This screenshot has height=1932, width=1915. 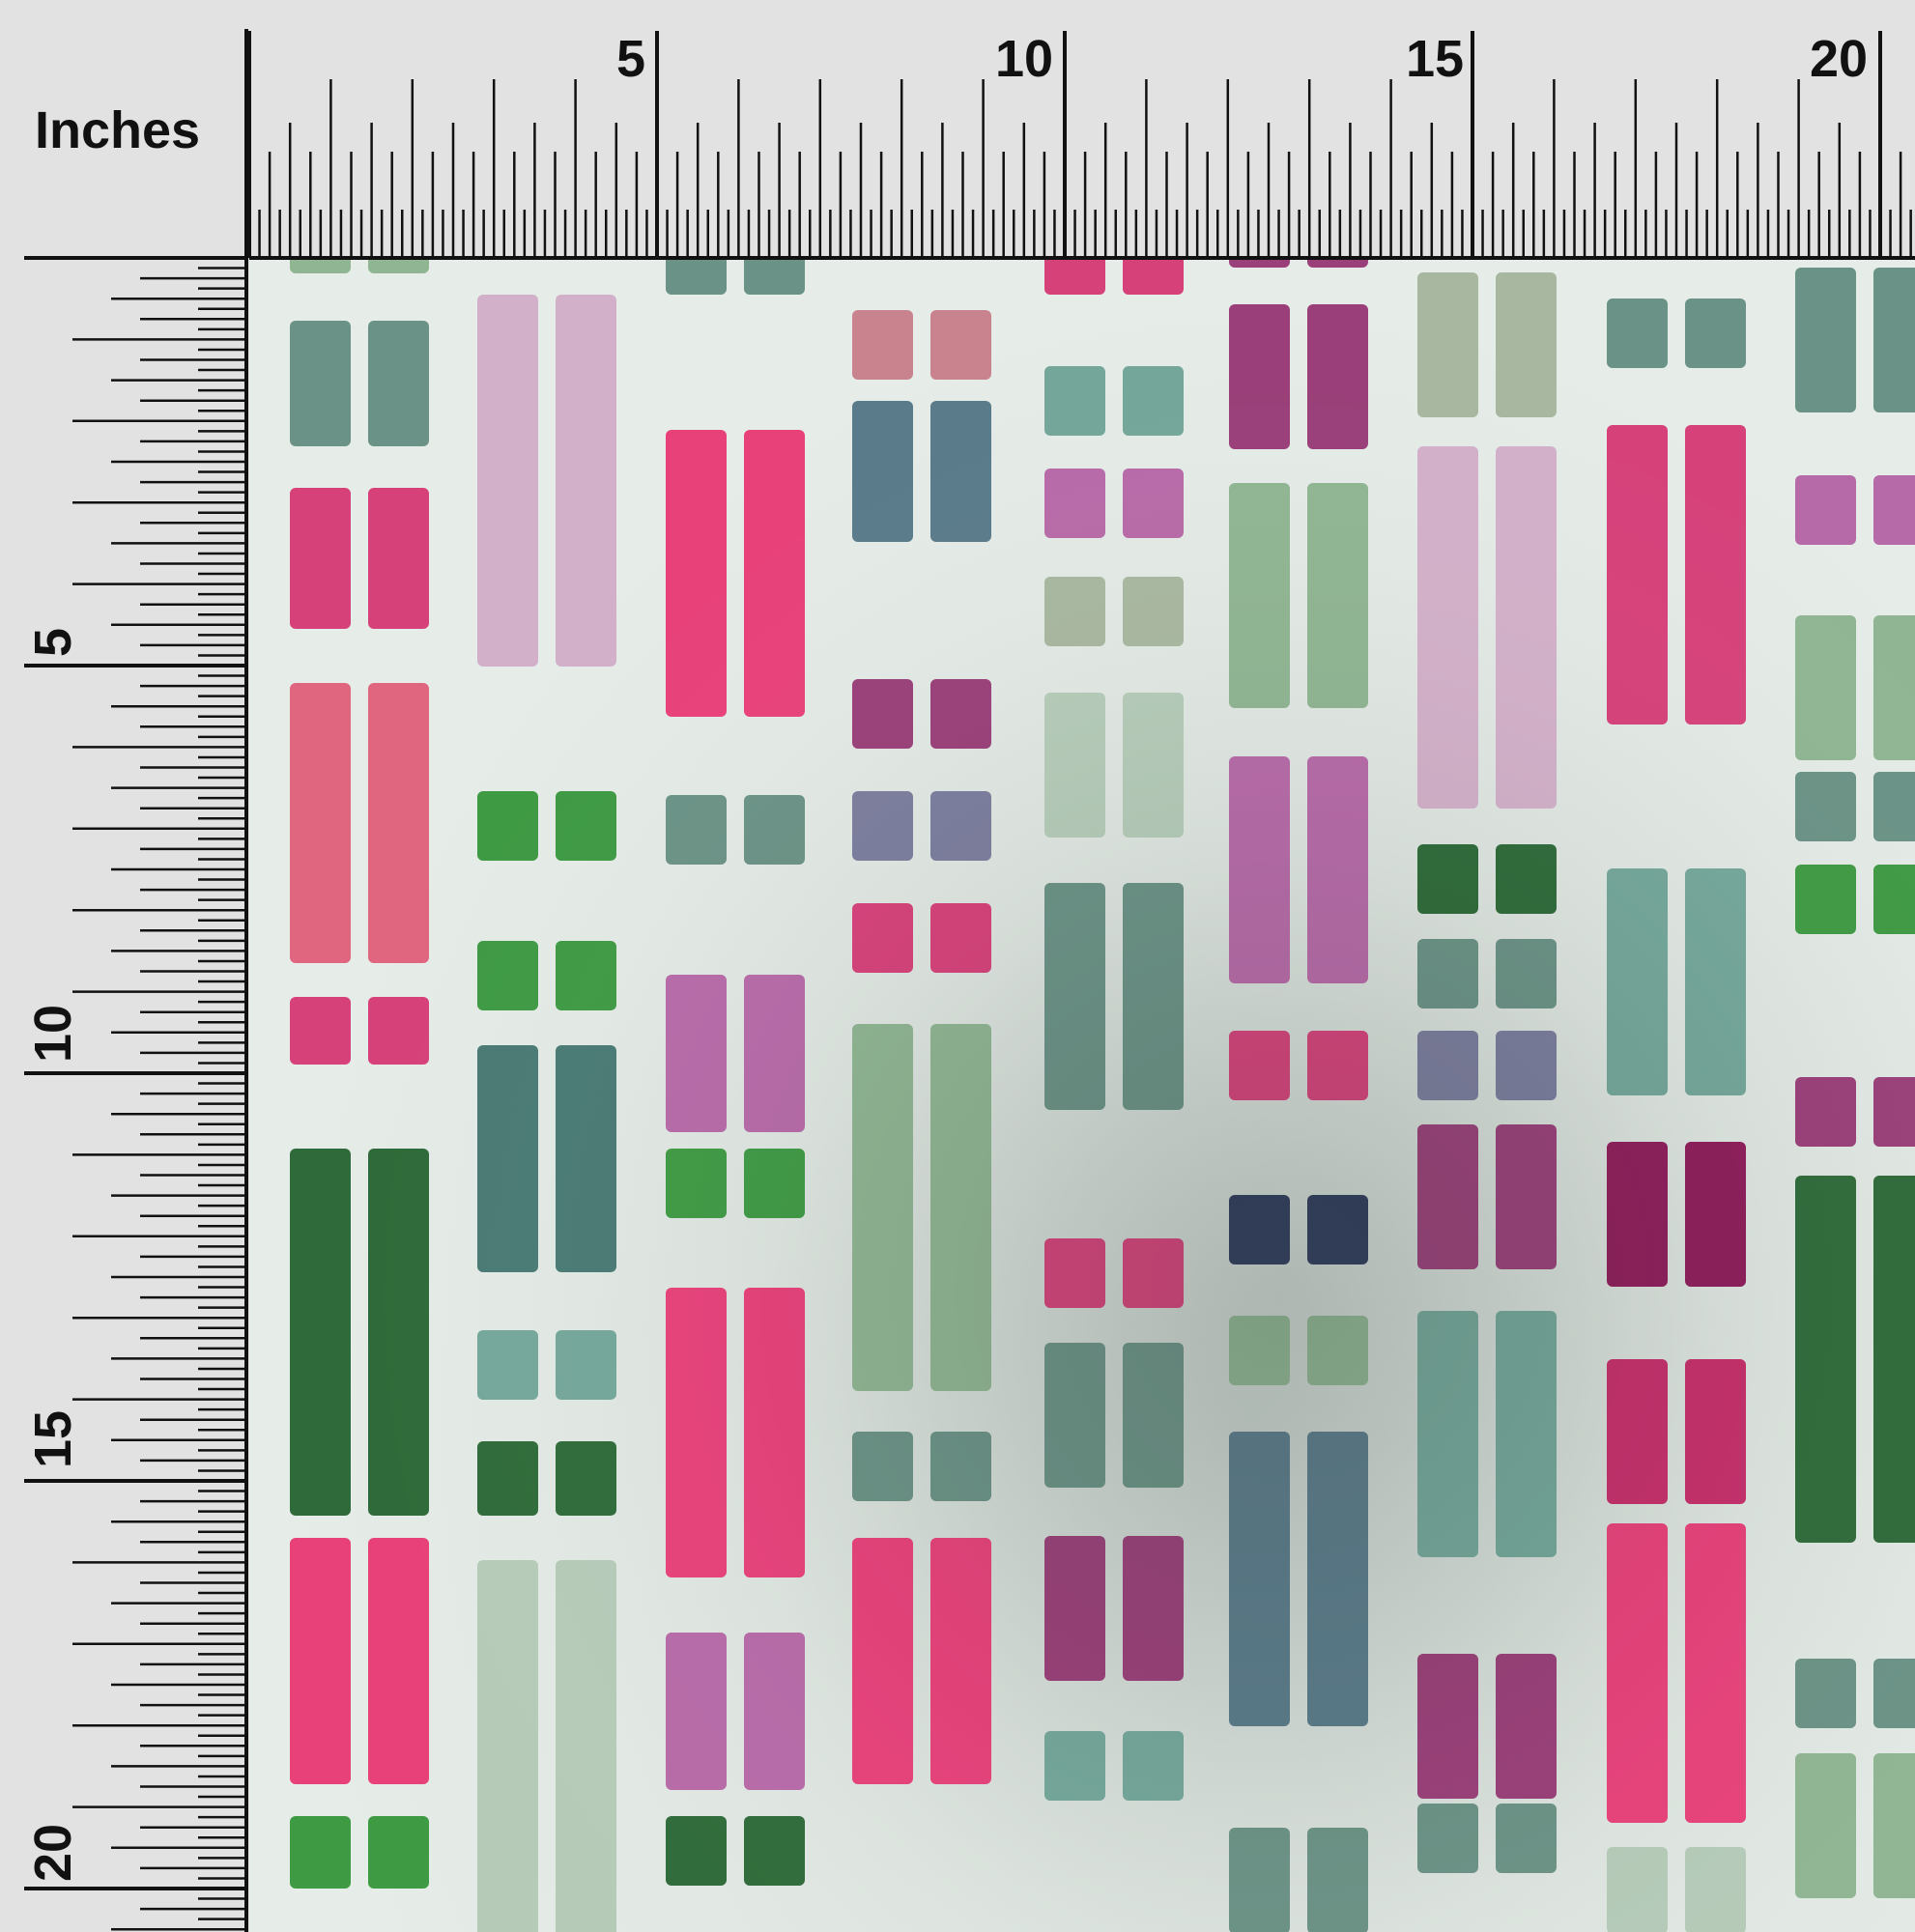 I want to click on left-ruler-number-20: 20, so click(x=53, y=1852).